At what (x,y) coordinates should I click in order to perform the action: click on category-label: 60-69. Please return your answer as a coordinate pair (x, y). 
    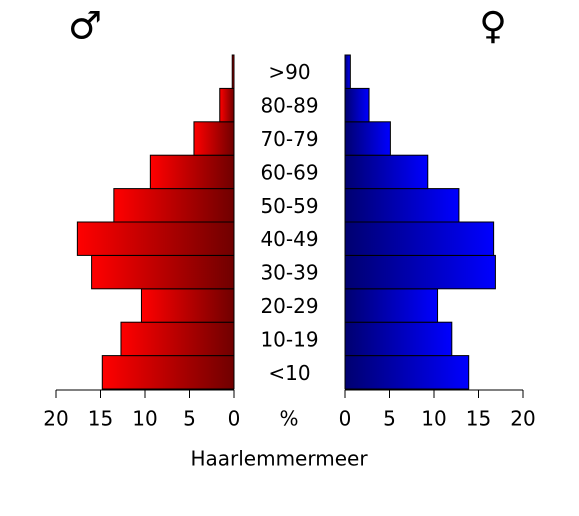
    Looking at the image, I should click on (289, 172).